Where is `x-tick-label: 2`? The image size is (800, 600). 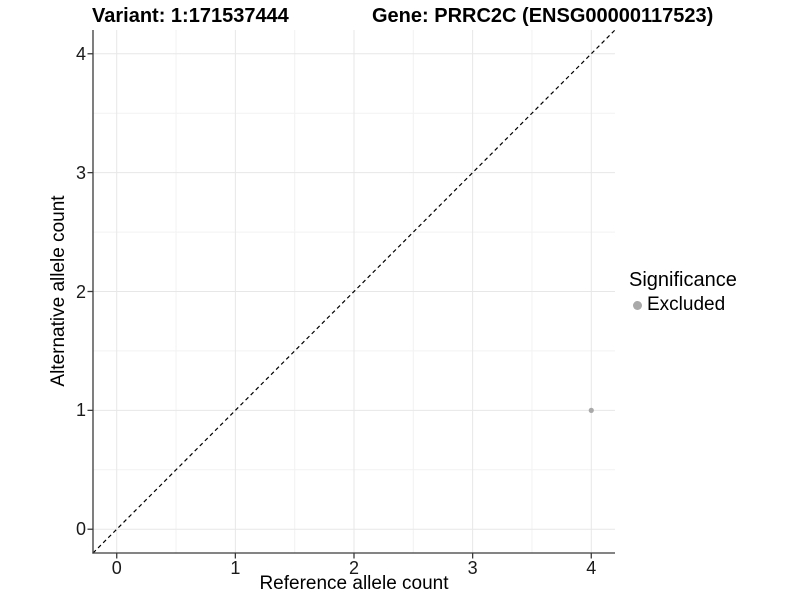
x-tick-label: 2 is located at coordinates (353, 568).